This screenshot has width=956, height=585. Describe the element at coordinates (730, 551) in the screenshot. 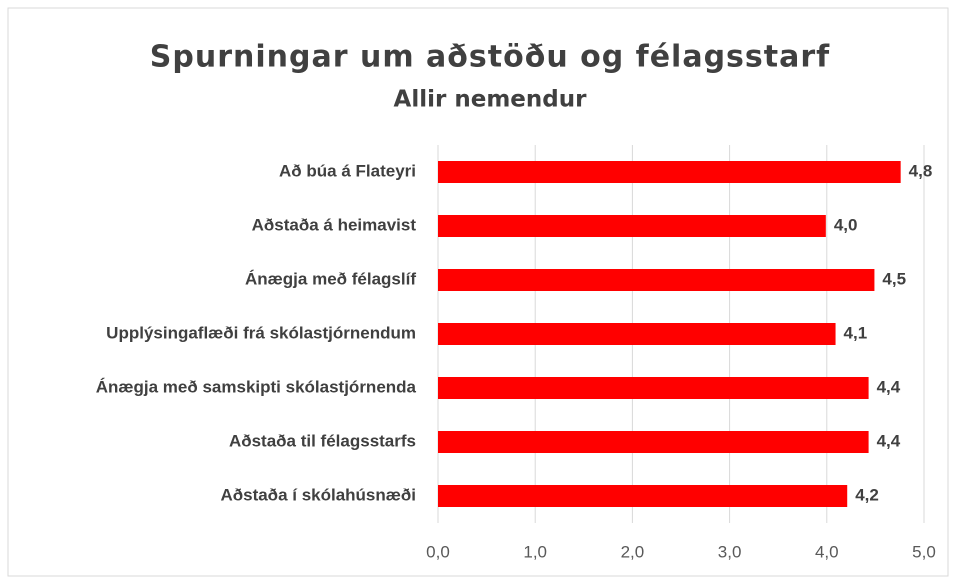

I see `x-tick-label: 3,0` at that location.